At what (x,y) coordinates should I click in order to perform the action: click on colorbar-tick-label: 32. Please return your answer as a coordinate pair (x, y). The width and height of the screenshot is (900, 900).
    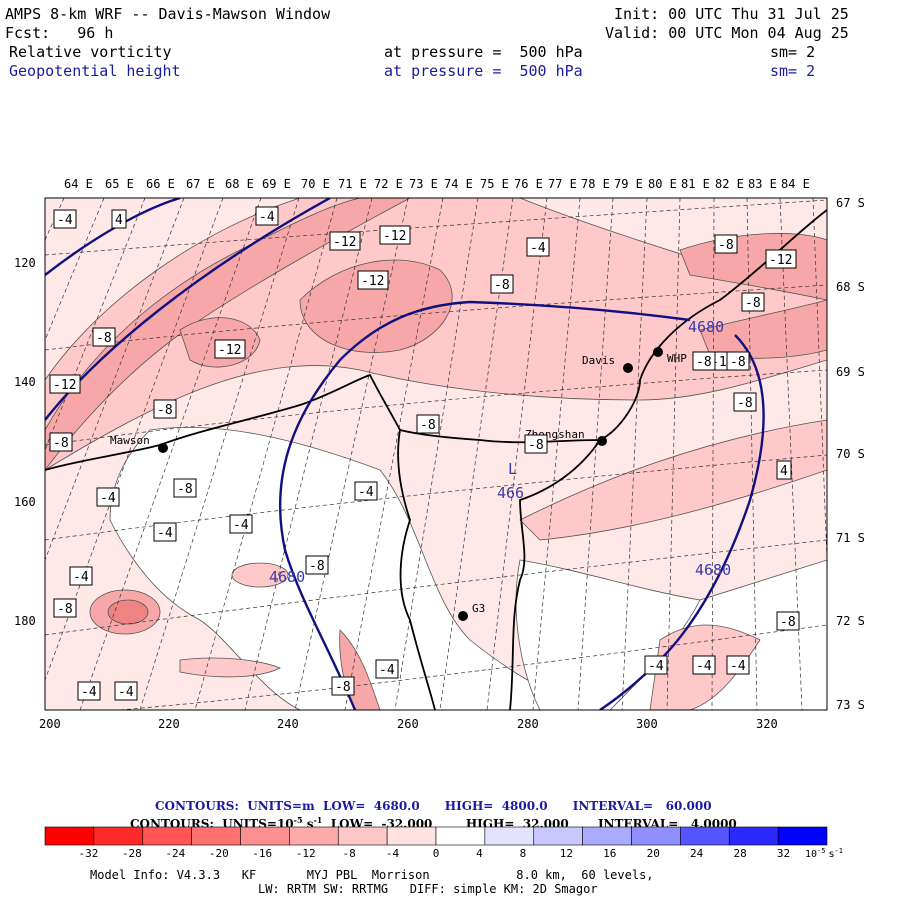
    Looking at the image, I should click on (783, 853).